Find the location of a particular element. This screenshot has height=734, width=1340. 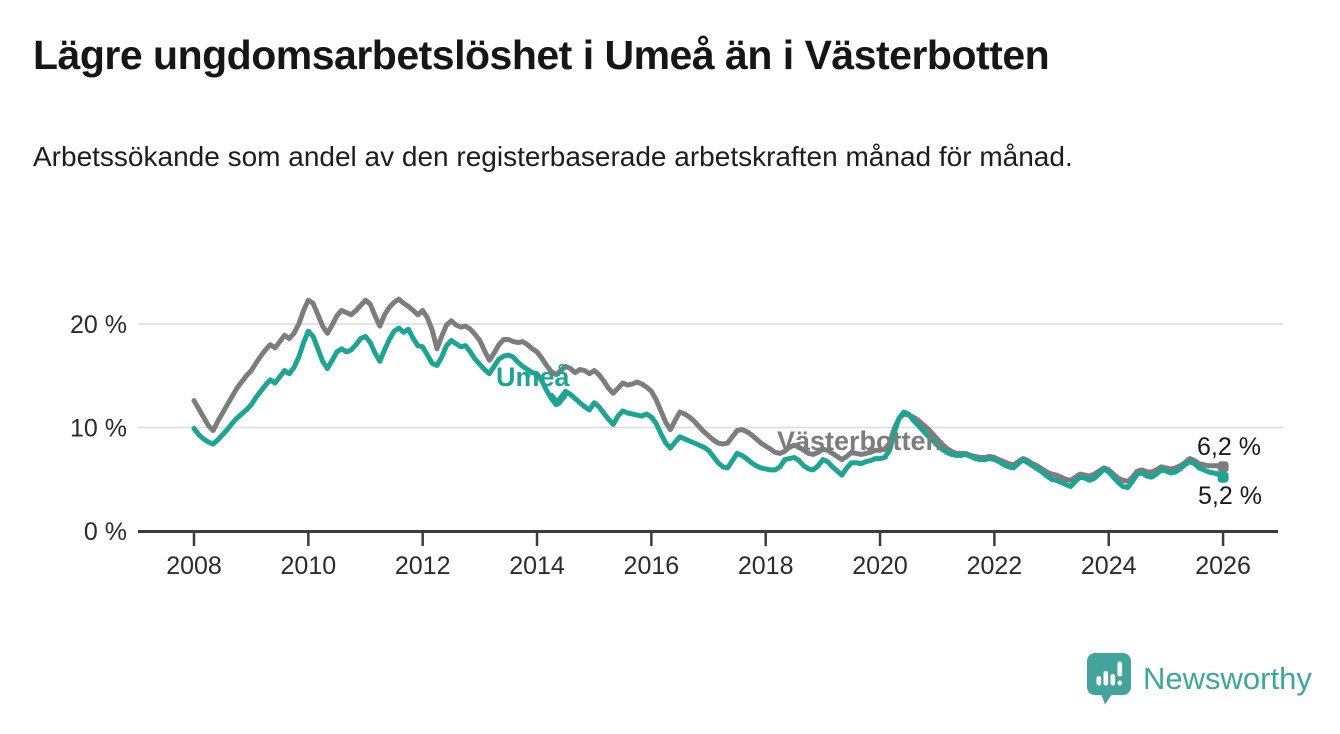

newsworthy-icon is located at coordinates (1109, 679).